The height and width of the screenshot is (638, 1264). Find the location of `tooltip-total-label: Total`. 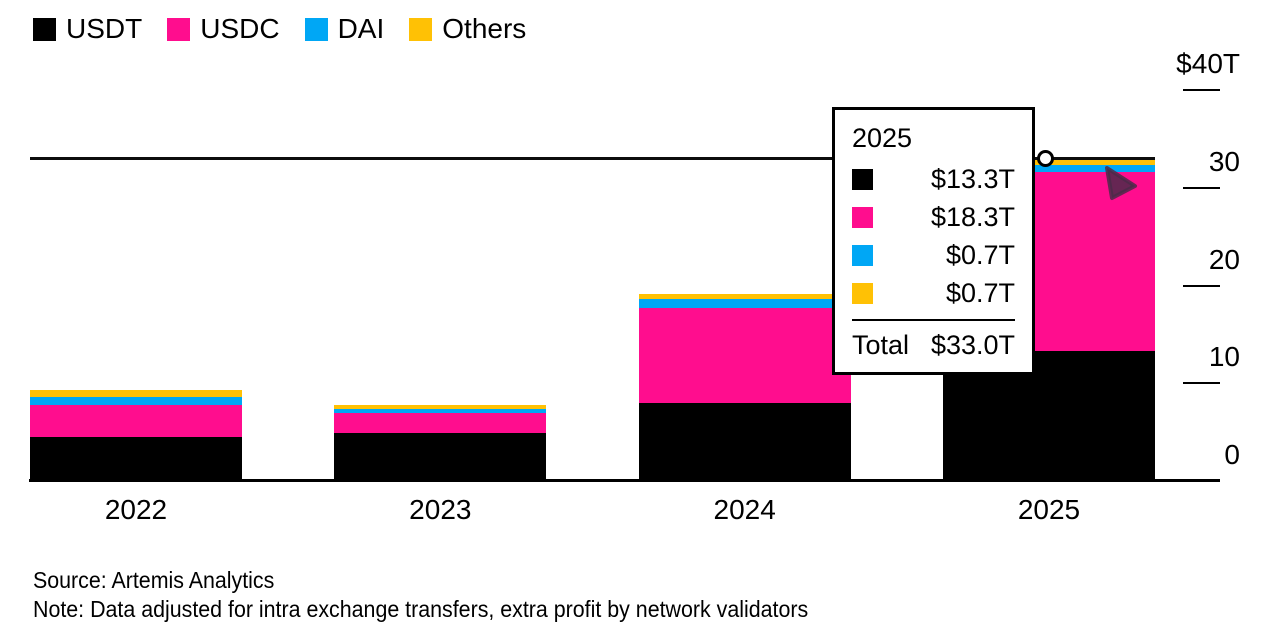

tooltip-total-label: Total is located at coordinates (881, 345).